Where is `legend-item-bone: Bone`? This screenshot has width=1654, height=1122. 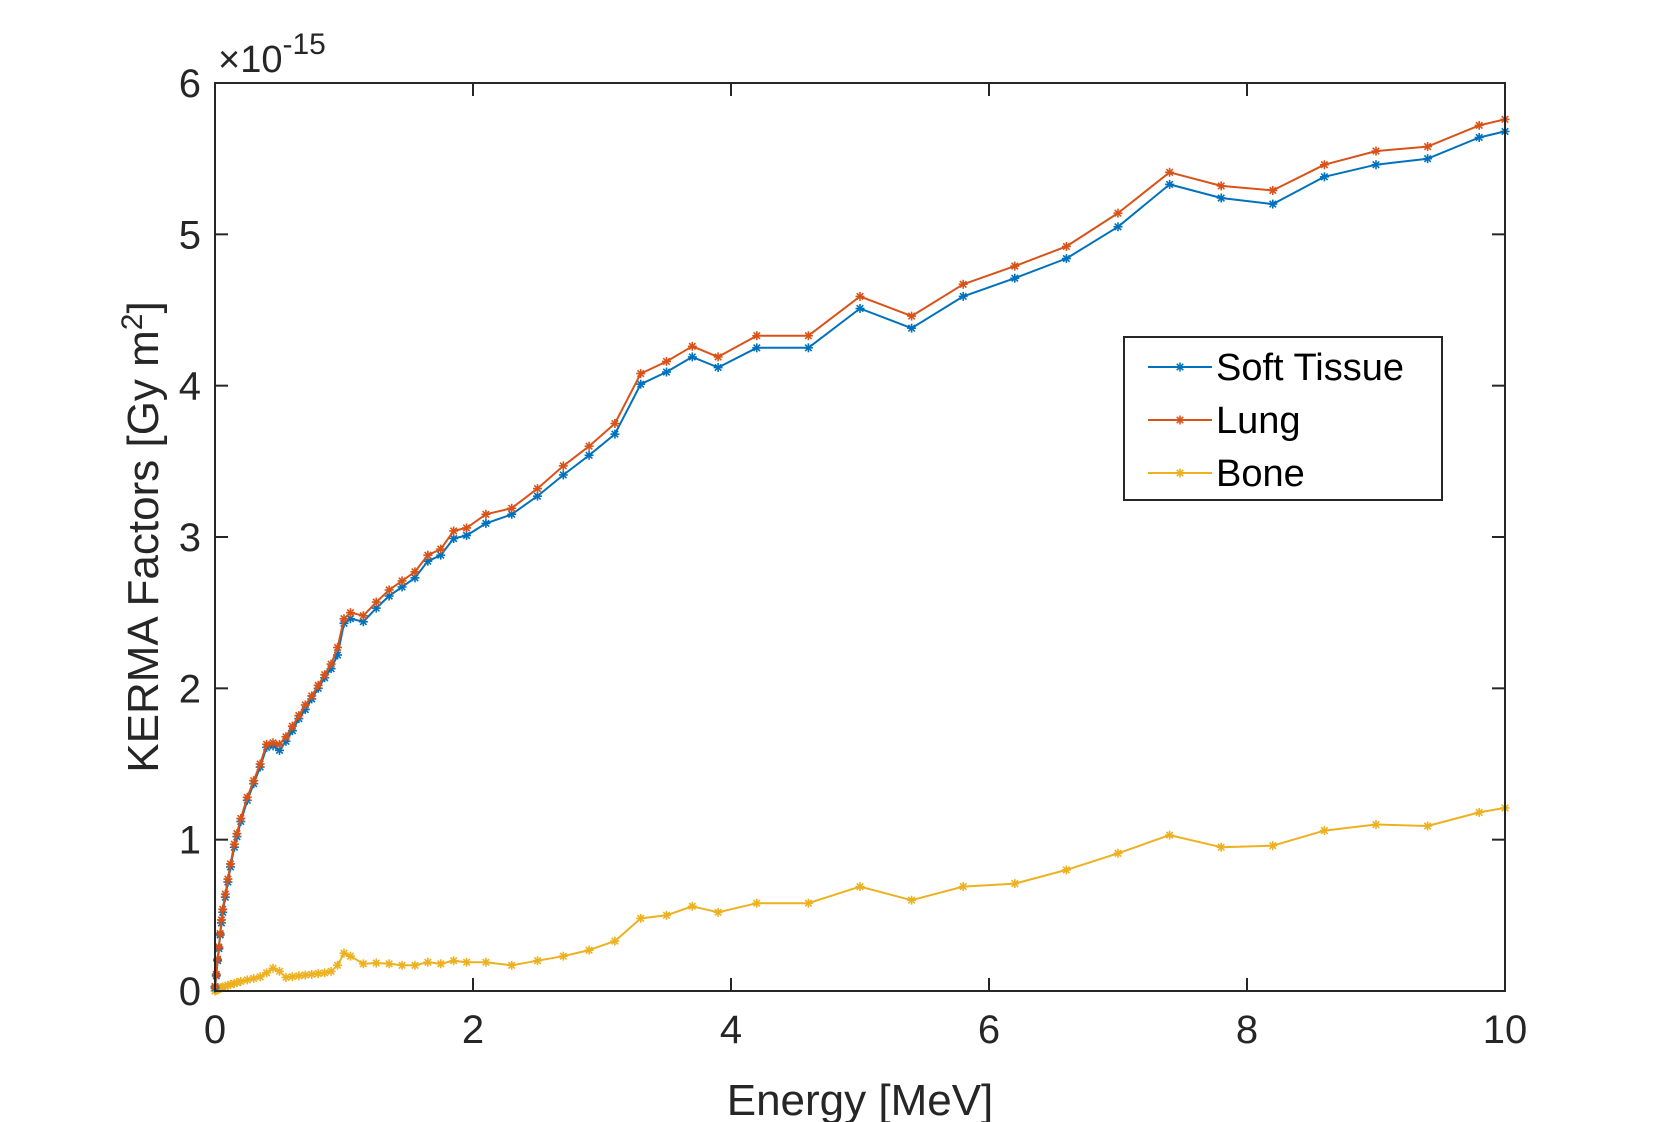
legend-item-bone: Bone is located at coordinates (1226, 474).